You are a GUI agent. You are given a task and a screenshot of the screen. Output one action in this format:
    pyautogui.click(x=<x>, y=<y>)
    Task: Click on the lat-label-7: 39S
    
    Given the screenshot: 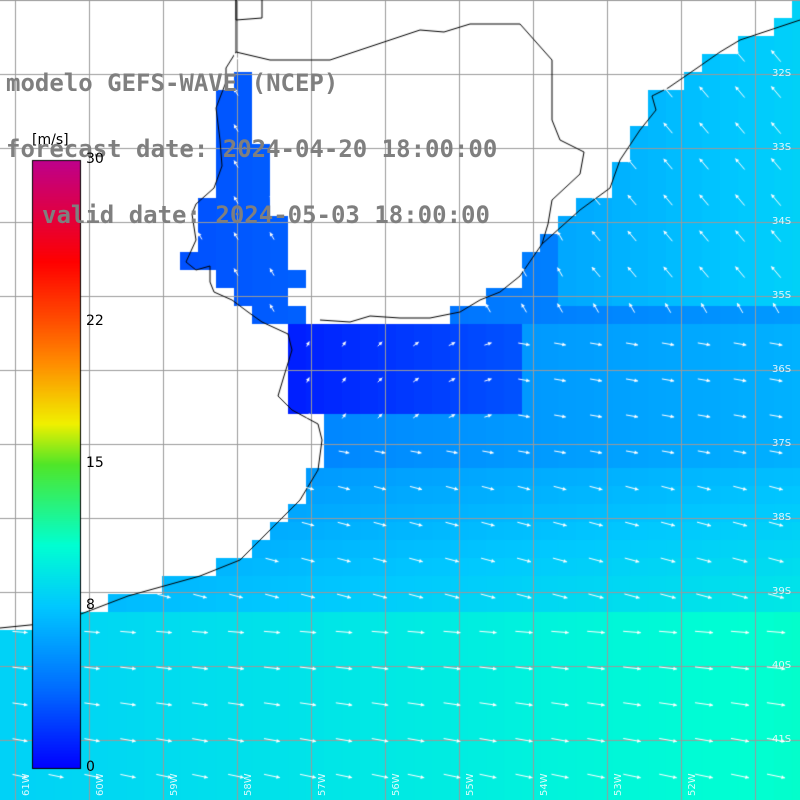 What is the action you would take?
    pyautogui.click(x=782, y=591)
    